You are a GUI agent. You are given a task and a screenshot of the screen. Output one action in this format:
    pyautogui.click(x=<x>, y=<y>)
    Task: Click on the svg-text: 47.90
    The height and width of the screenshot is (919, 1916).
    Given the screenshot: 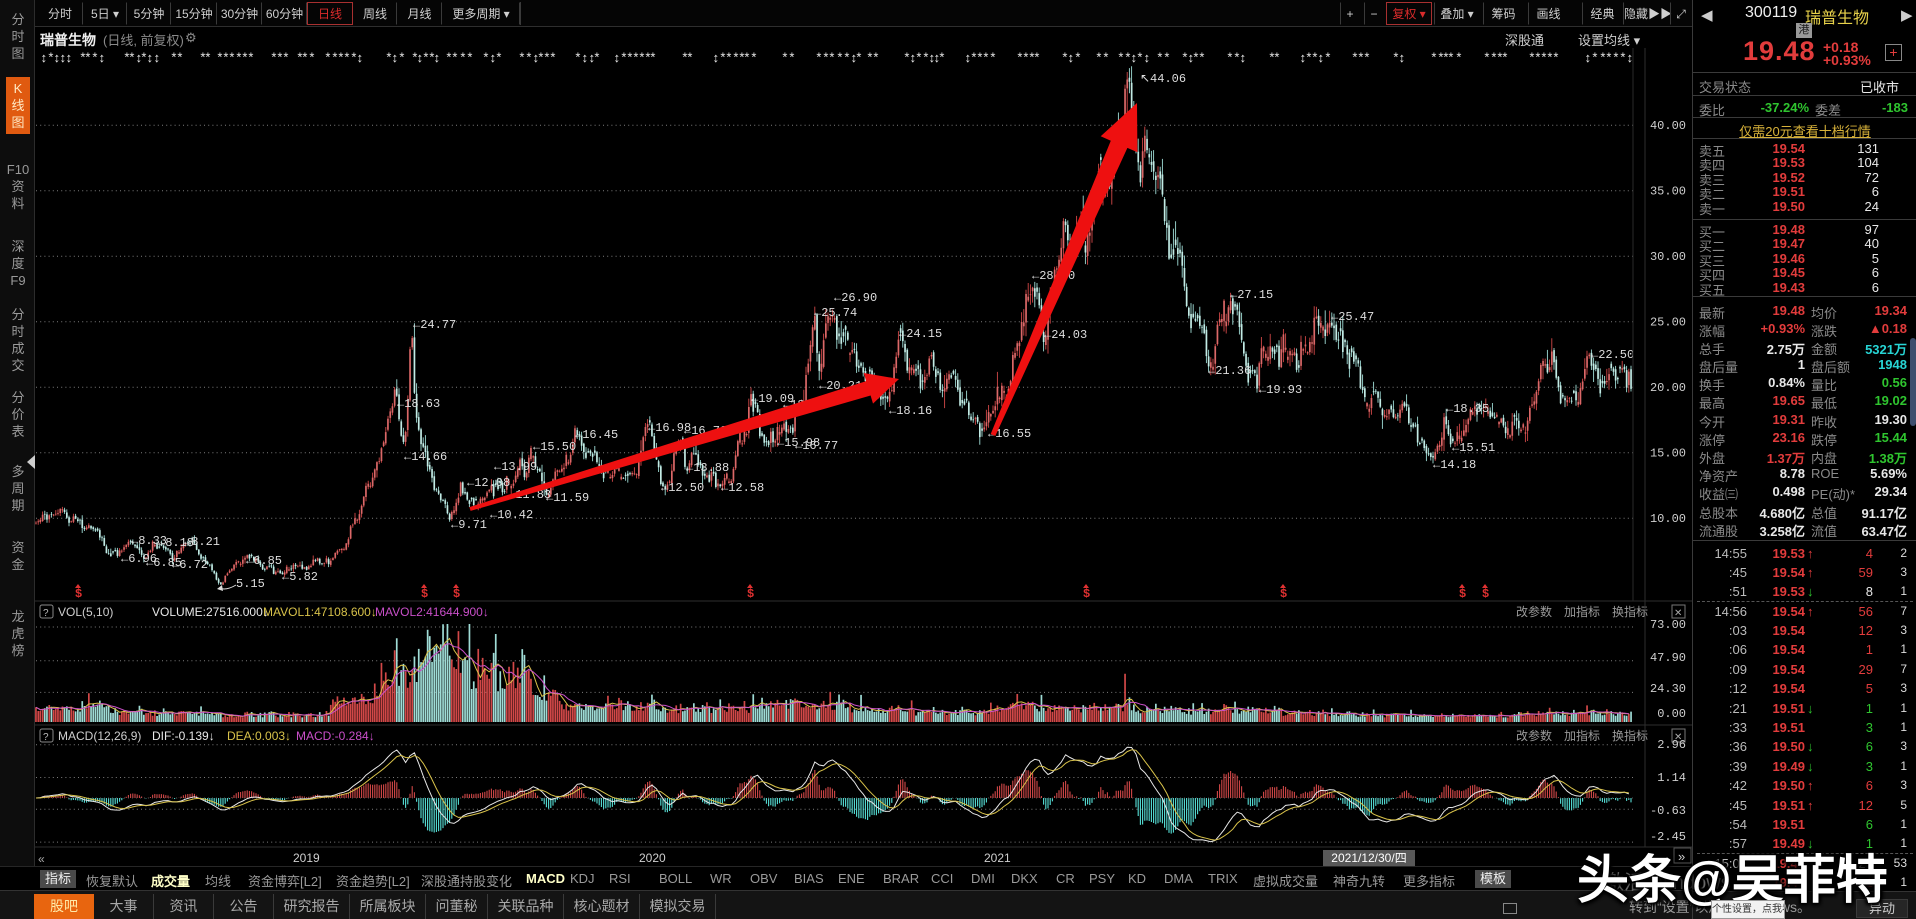 What is the action you would take?
    pyautogui.click(x=1668, y=658)
    